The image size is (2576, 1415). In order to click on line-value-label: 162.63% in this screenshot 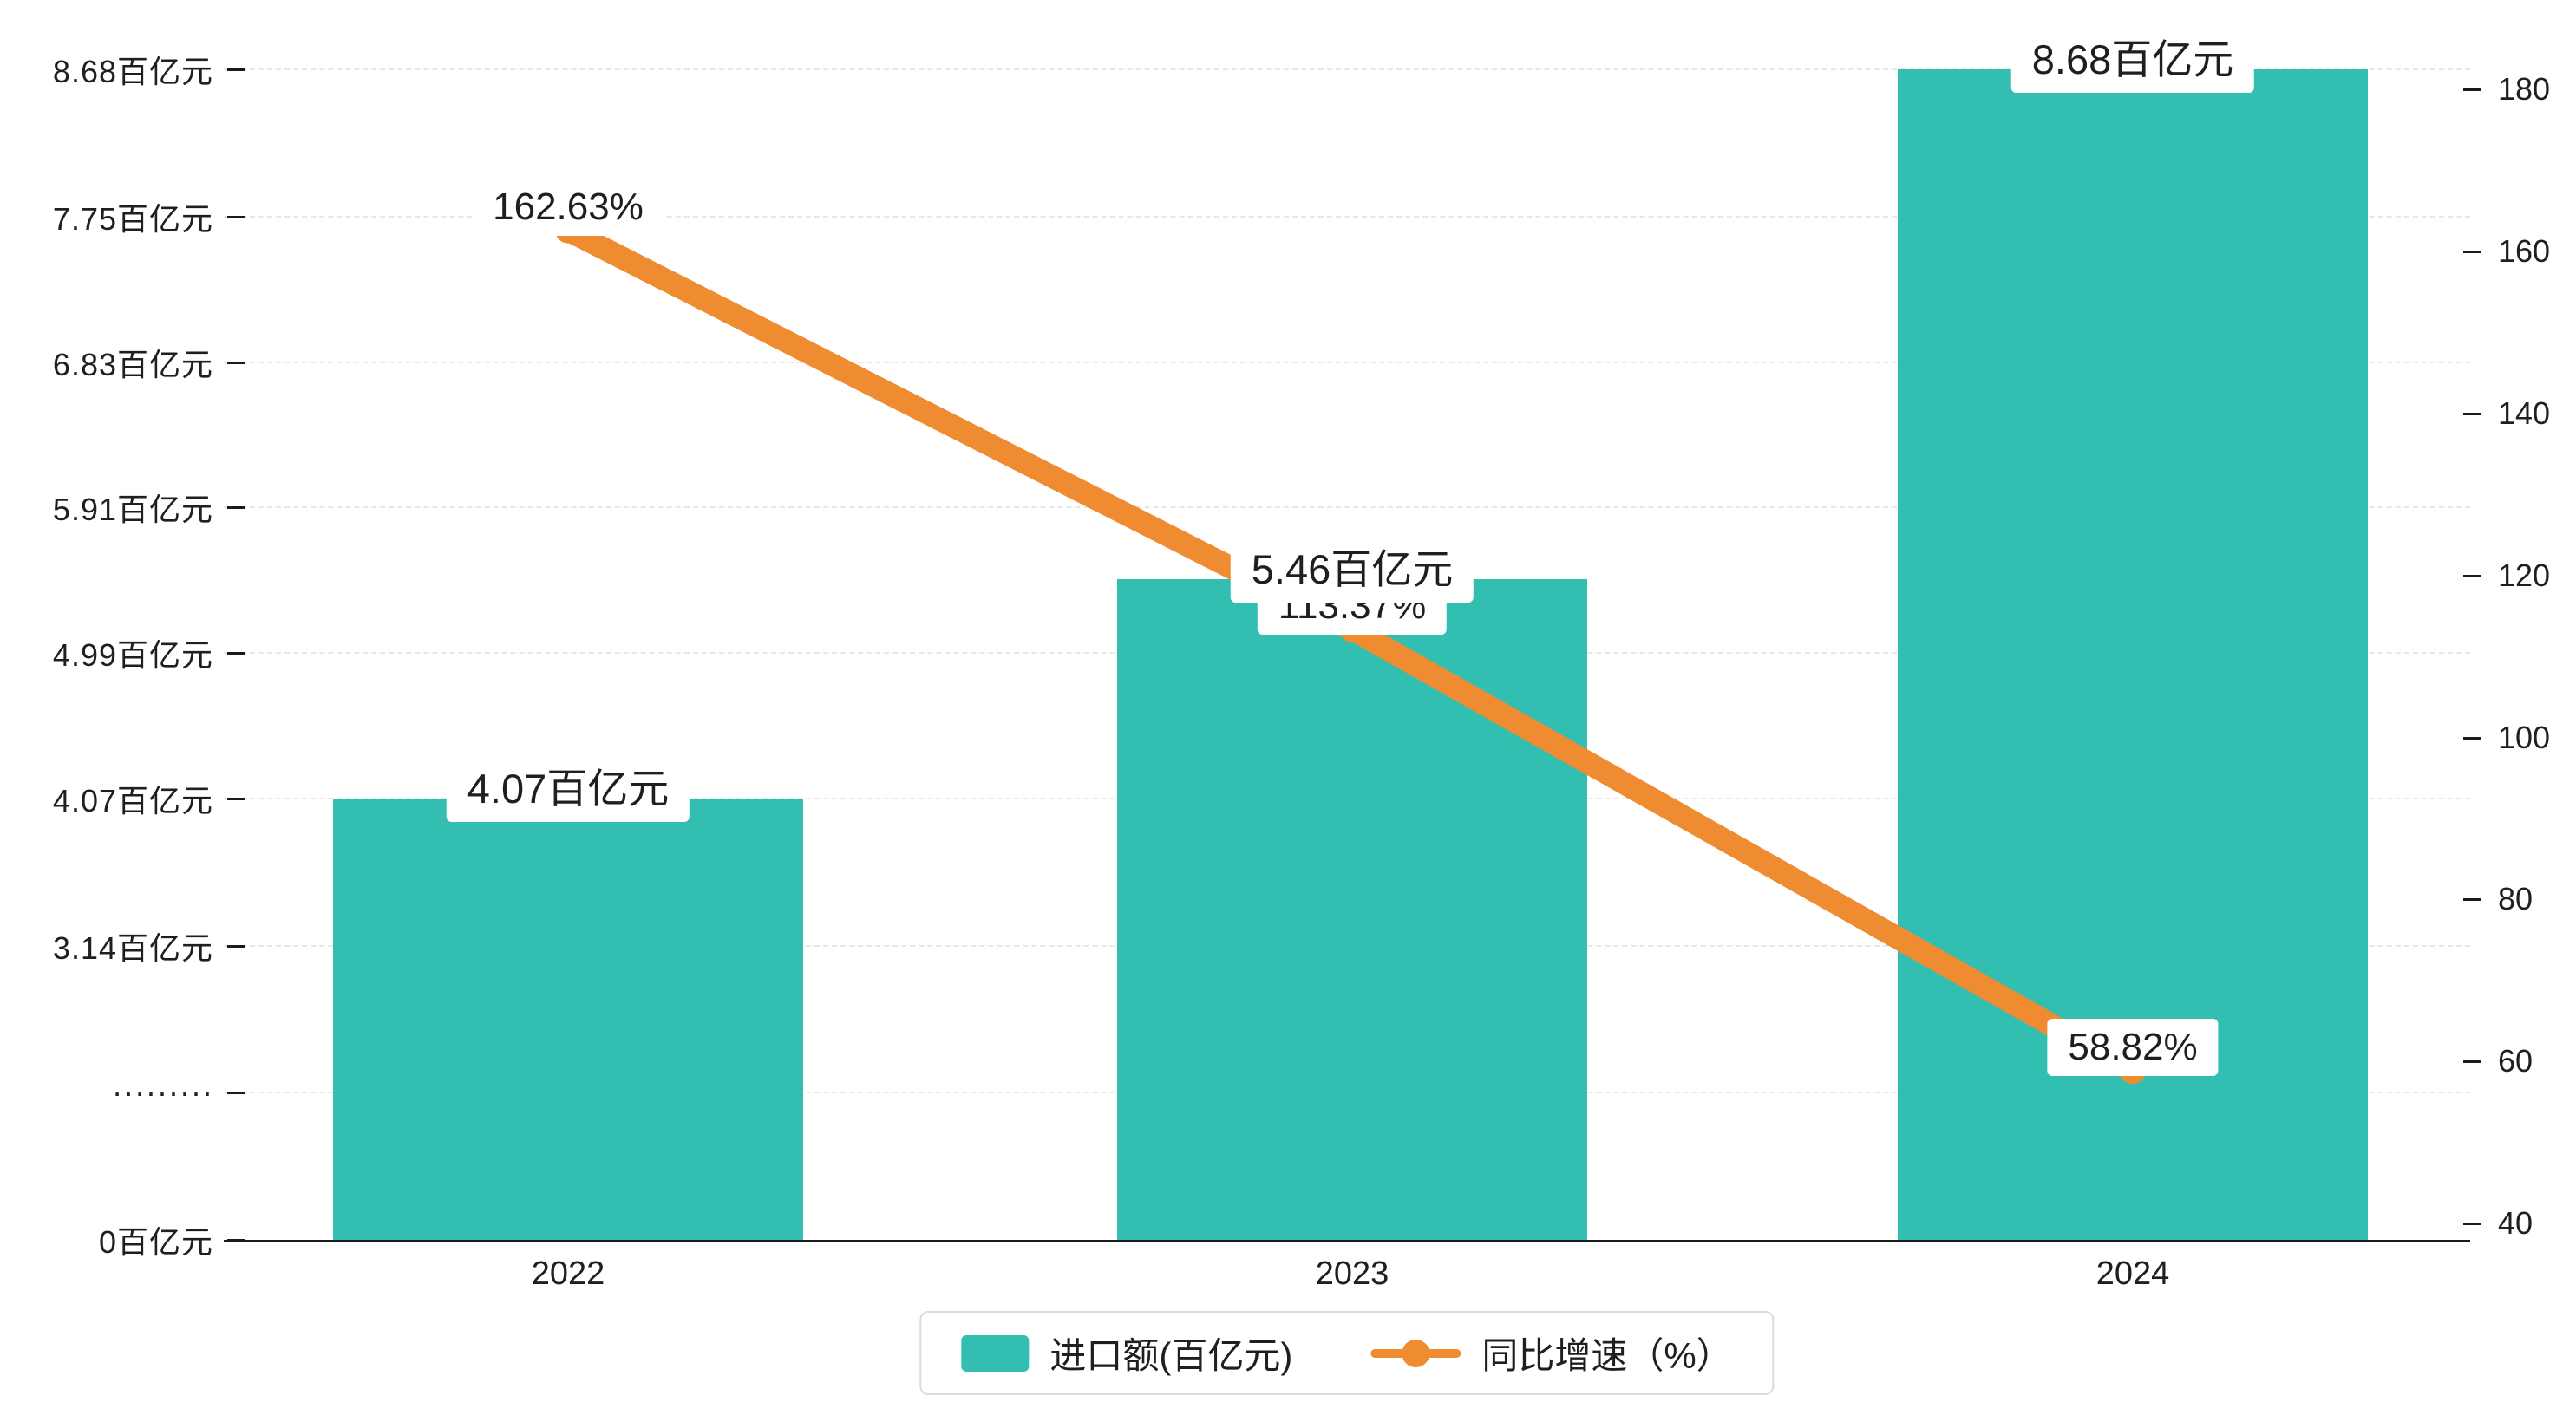, I will do `click(568, 207)`.